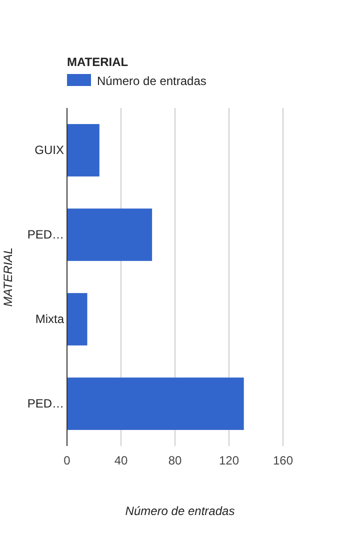 The height and width of the screenshot is (554, 350). I want to click on x-tick-label: 120, so click(229, 461).